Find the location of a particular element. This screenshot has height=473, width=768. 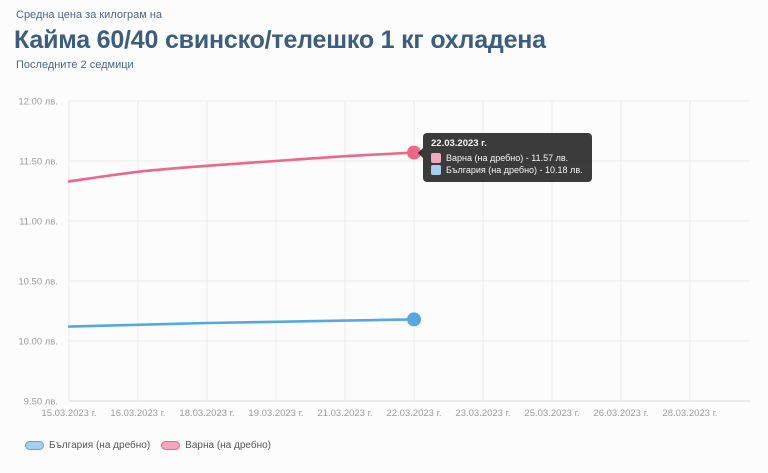

chart-subtitle: Последните 2 седмици is located at coordinates (75, 65).